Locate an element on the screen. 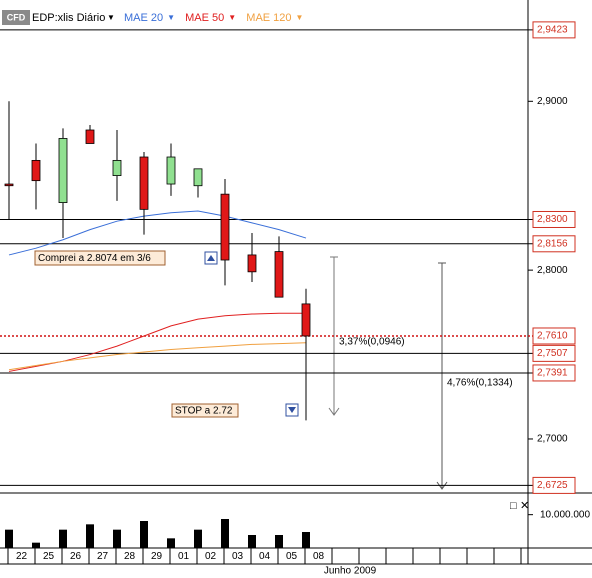 Image resolution: width=592 pixels, height=578 pixels. level-label: 2,7391 is located at coordinates (552, 373).